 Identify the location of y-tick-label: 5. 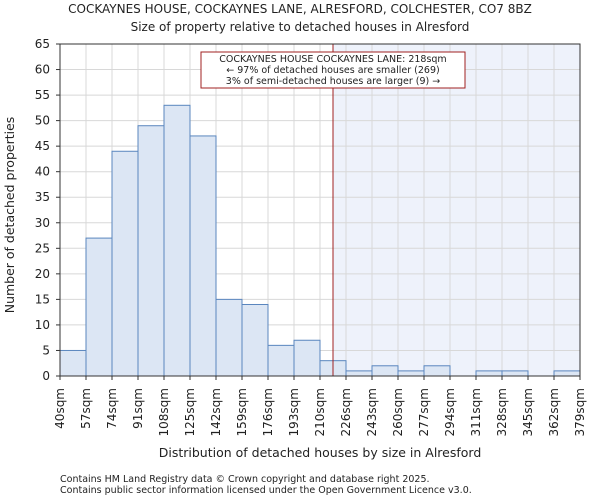
(46, 350).